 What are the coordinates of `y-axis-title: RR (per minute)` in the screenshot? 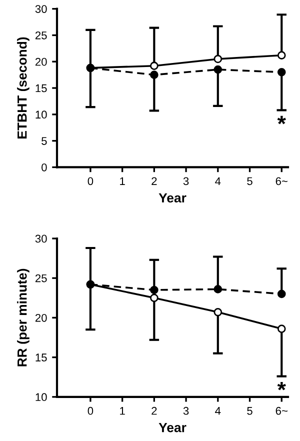 It's located at (23, 317).